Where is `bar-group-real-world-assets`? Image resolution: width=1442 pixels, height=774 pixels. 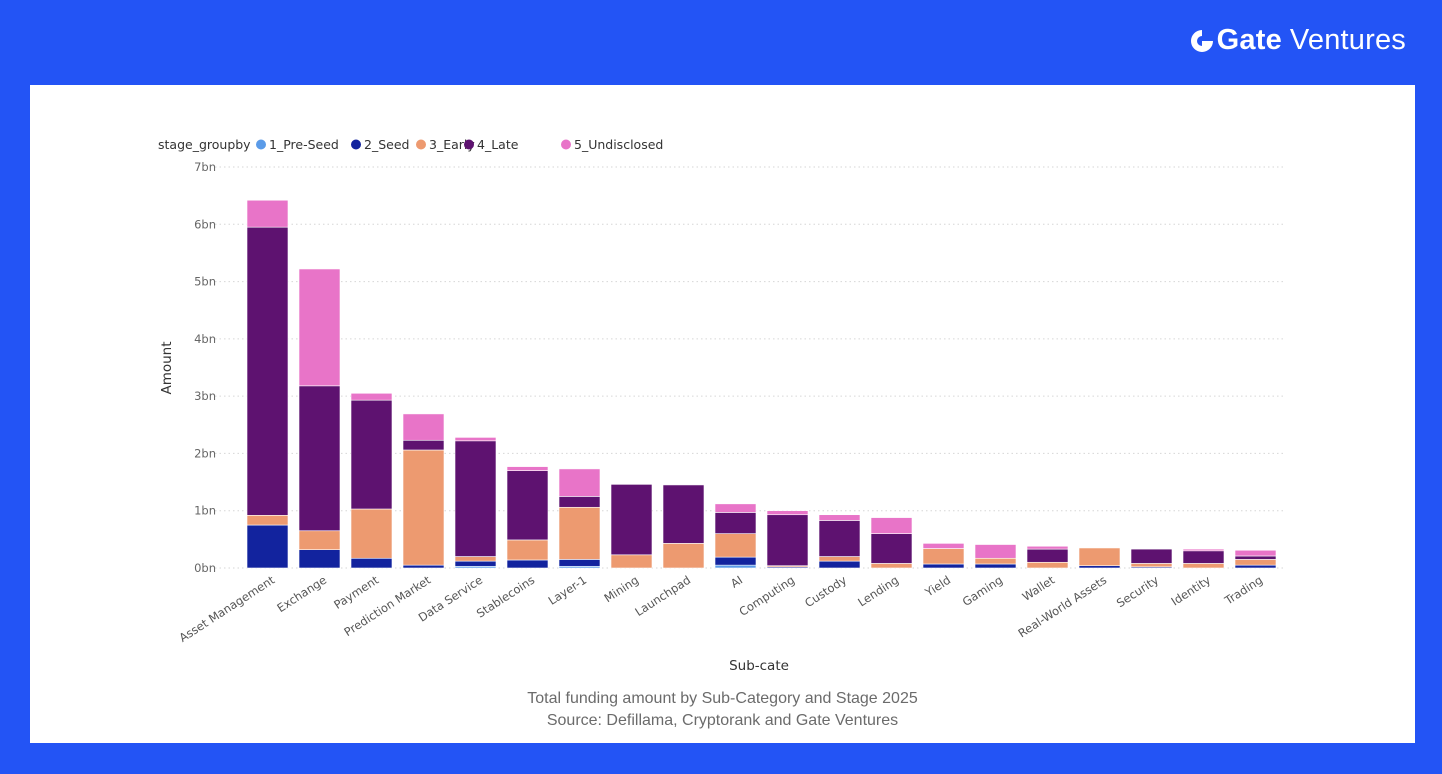 bar-group-real-world-assets is located at coordinates (1099, 558).